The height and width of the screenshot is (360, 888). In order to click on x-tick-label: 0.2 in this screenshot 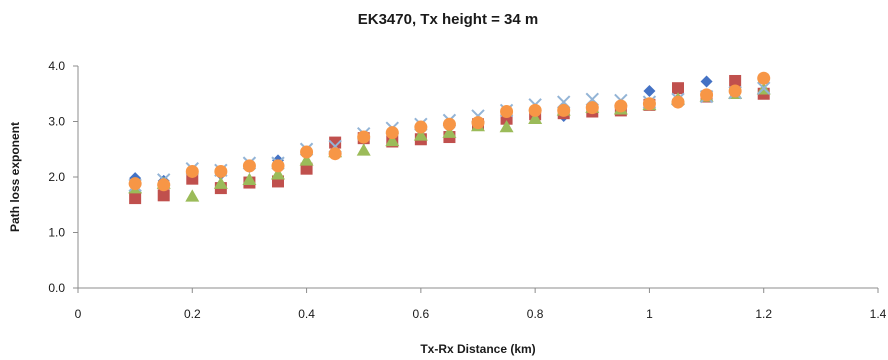, I will do `click(192, 314)`.